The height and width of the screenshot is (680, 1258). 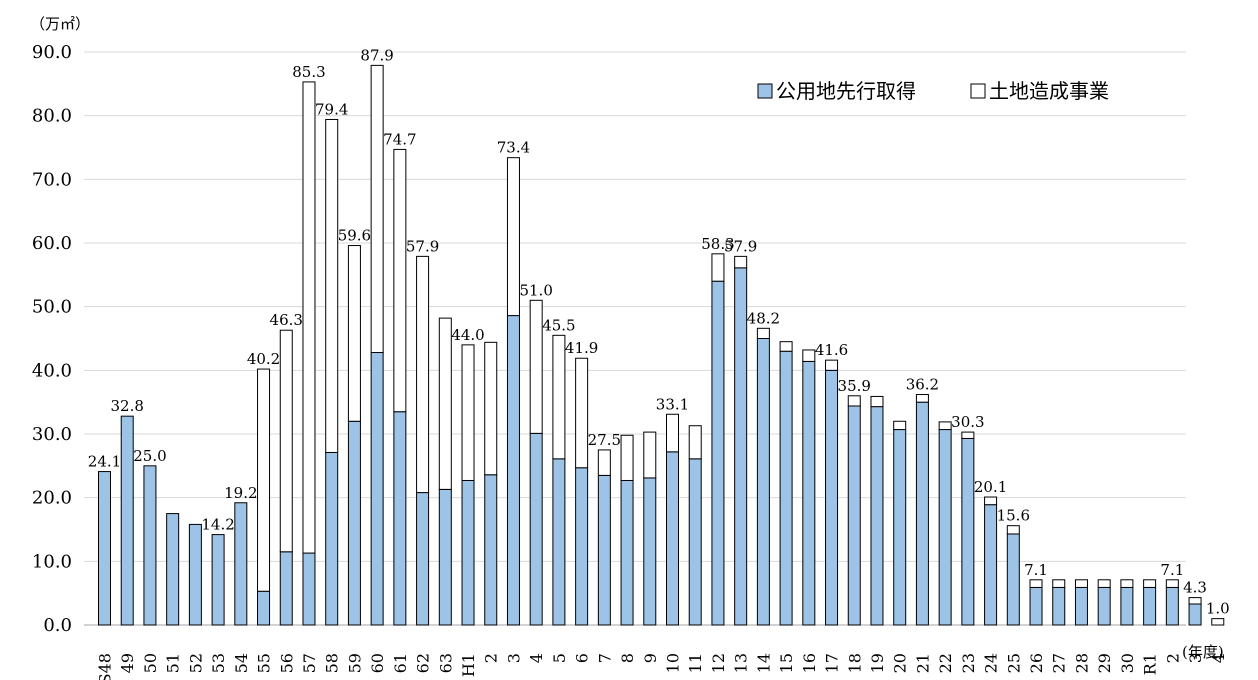 I want to click on data-label: 14.2, so click(x=217, y=525).